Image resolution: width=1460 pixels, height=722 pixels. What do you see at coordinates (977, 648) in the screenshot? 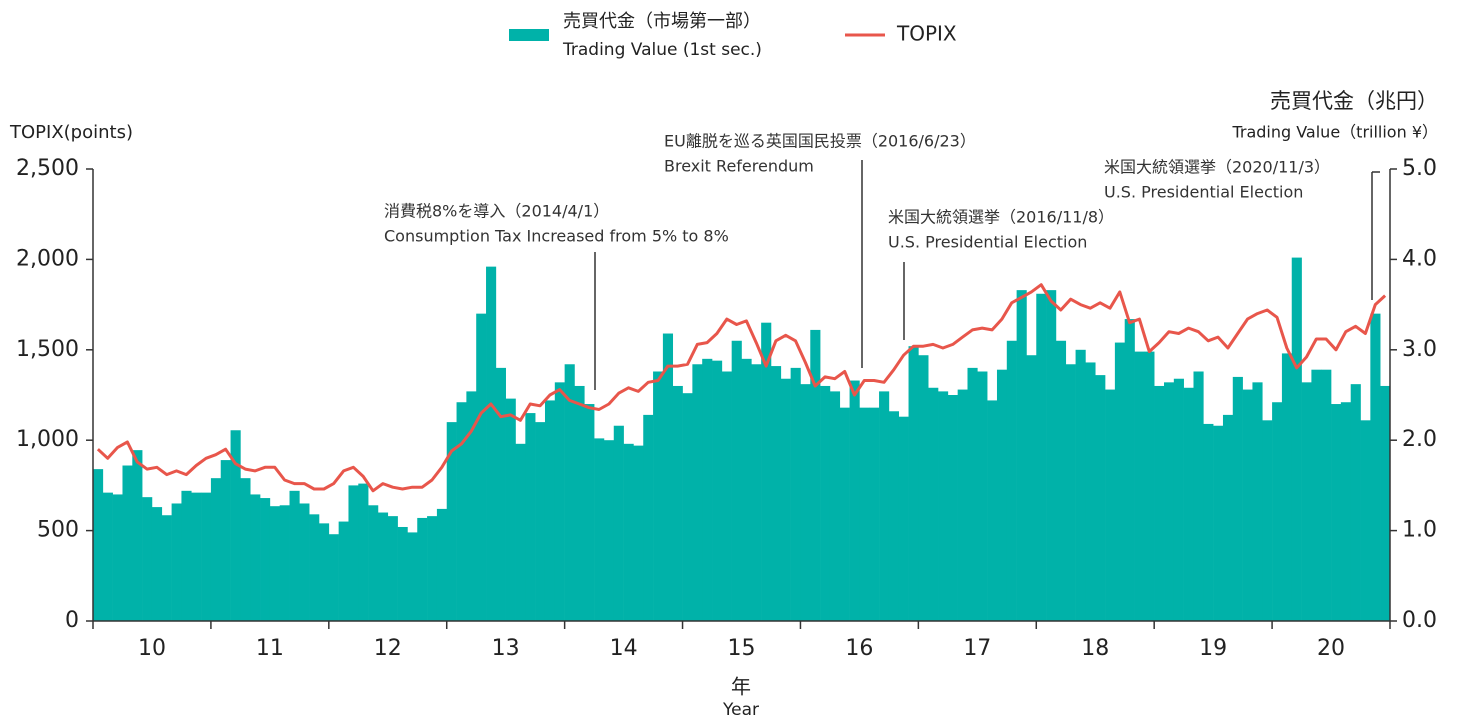
I see `x-tick-label: 17` at bounding box center [977, 648].